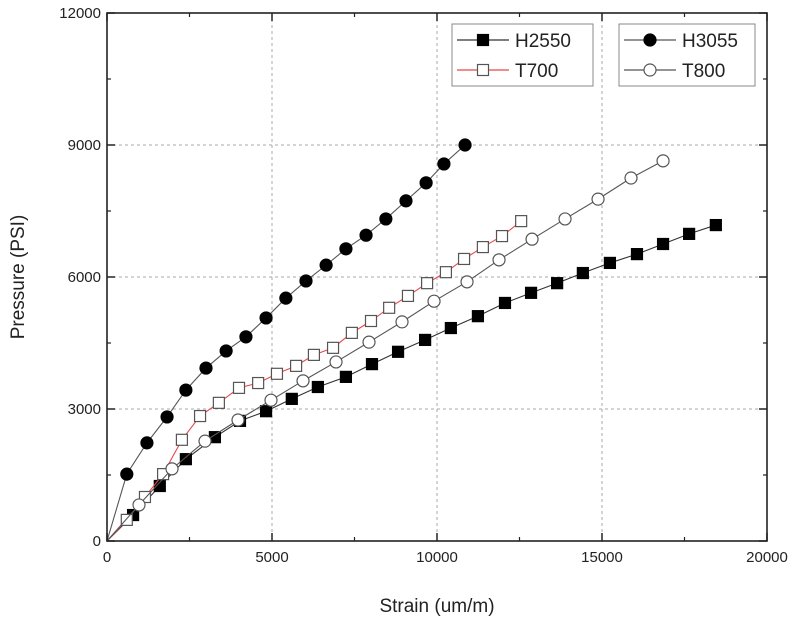 This screenshot has height=627, width=800. What do you see at coordinates (507, 71) in the screenshot?
I see `legend-item-t700: T700` at bounding box center [507, 71].